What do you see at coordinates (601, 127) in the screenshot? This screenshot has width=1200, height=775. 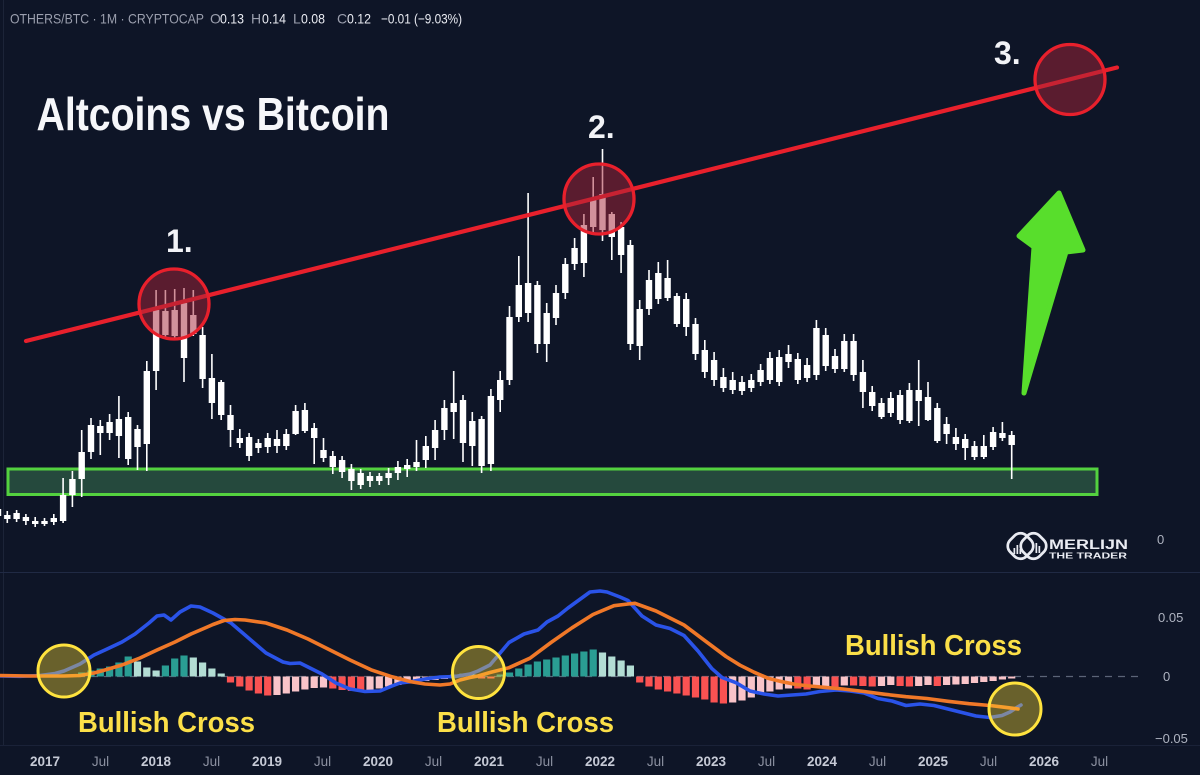 I see `svg-text: 2.` at bounding box center [601, 127].